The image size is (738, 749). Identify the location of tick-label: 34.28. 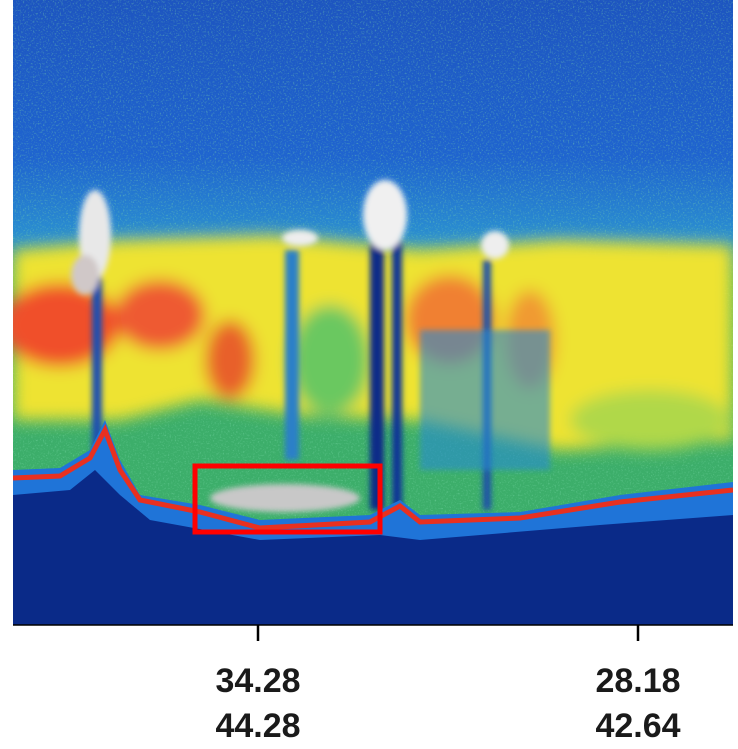
(257, 681).